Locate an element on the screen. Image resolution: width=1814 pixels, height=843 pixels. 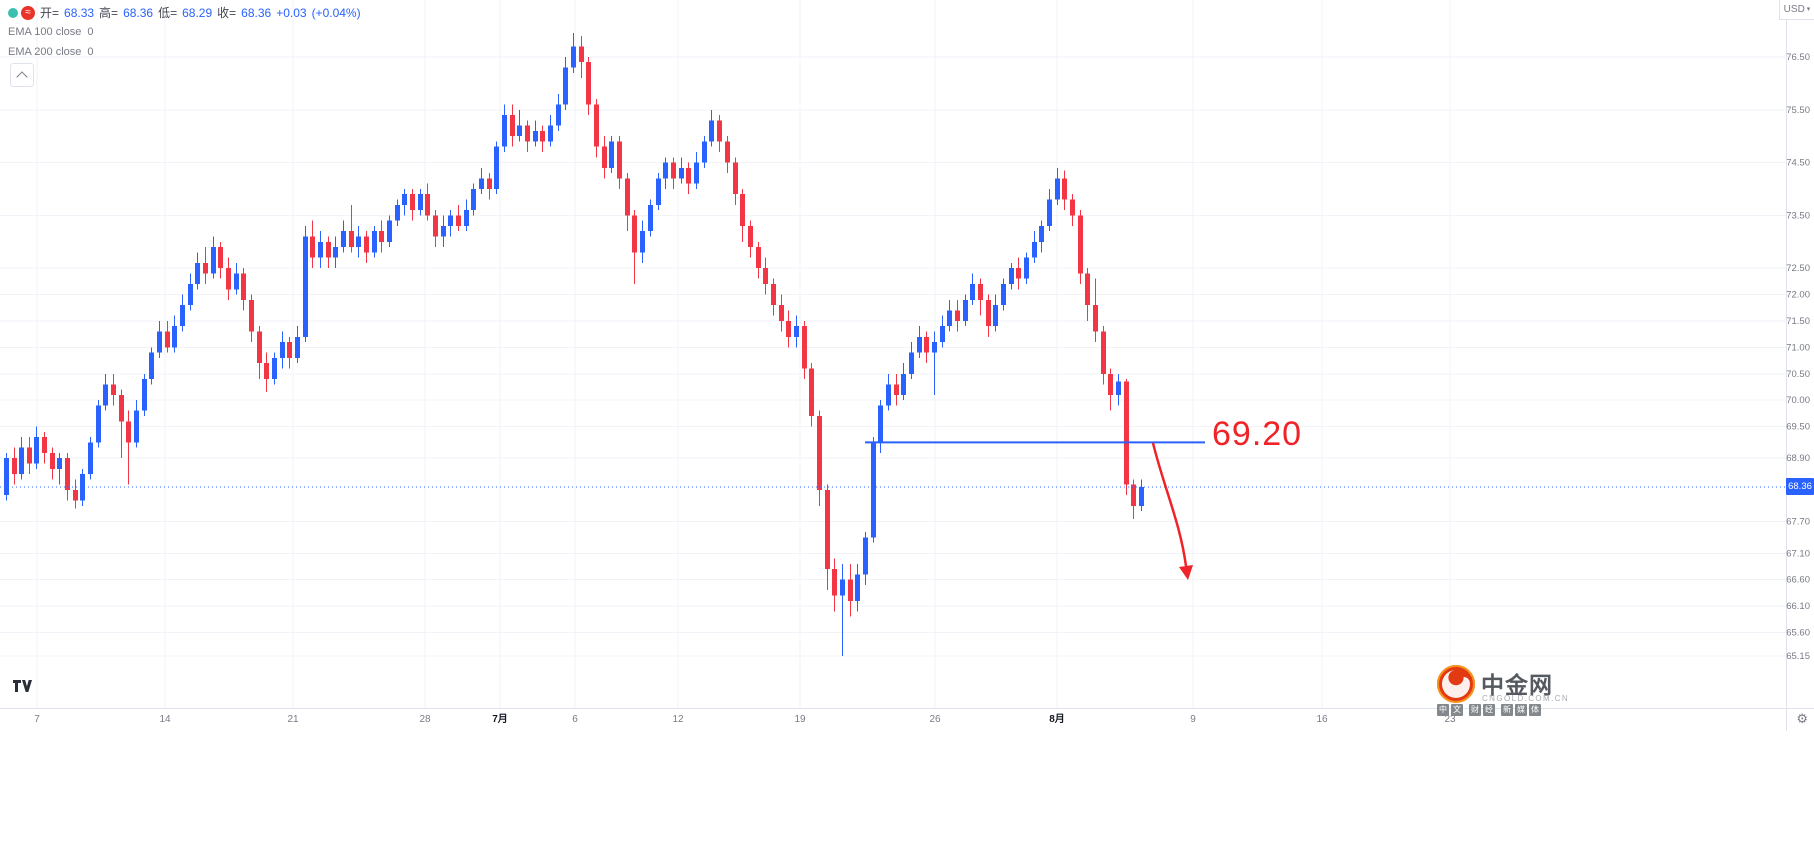
tagline-char: 媒 is located at coordinates (1521, 710).